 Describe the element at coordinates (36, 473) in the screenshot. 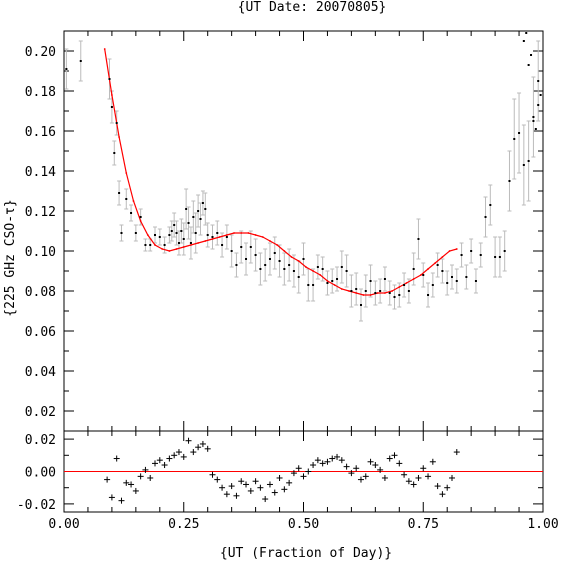

I see `residual-y-tick-labels: 0.02 0.00 -0.02` at that location.